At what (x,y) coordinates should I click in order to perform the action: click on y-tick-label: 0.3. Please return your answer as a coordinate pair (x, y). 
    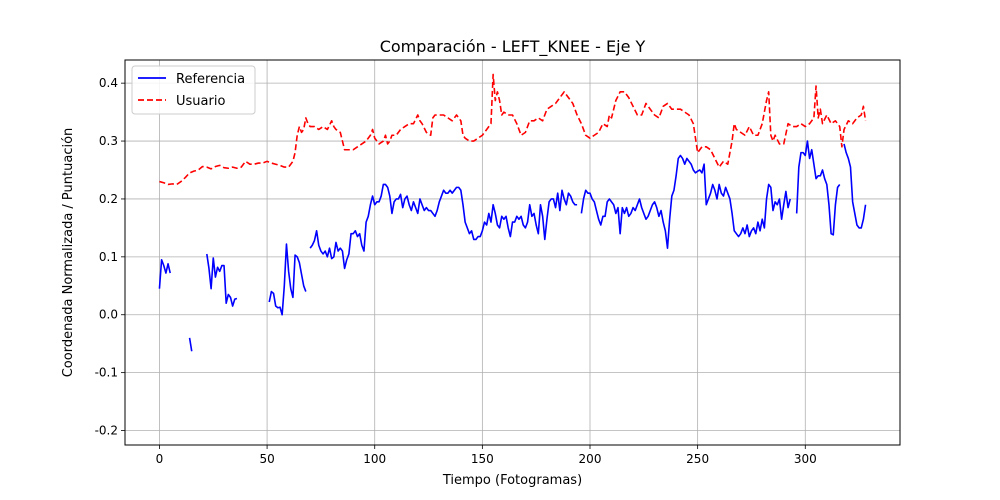
    Looking at the image, I should click on (108, 141).